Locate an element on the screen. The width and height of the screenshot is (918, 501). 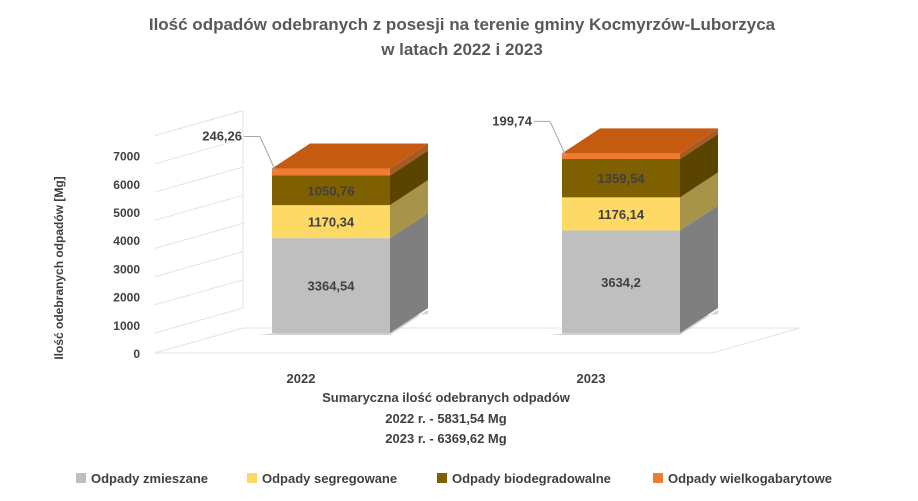
legend-label: Odpady zmieszane is located at coordinates (149, 478).